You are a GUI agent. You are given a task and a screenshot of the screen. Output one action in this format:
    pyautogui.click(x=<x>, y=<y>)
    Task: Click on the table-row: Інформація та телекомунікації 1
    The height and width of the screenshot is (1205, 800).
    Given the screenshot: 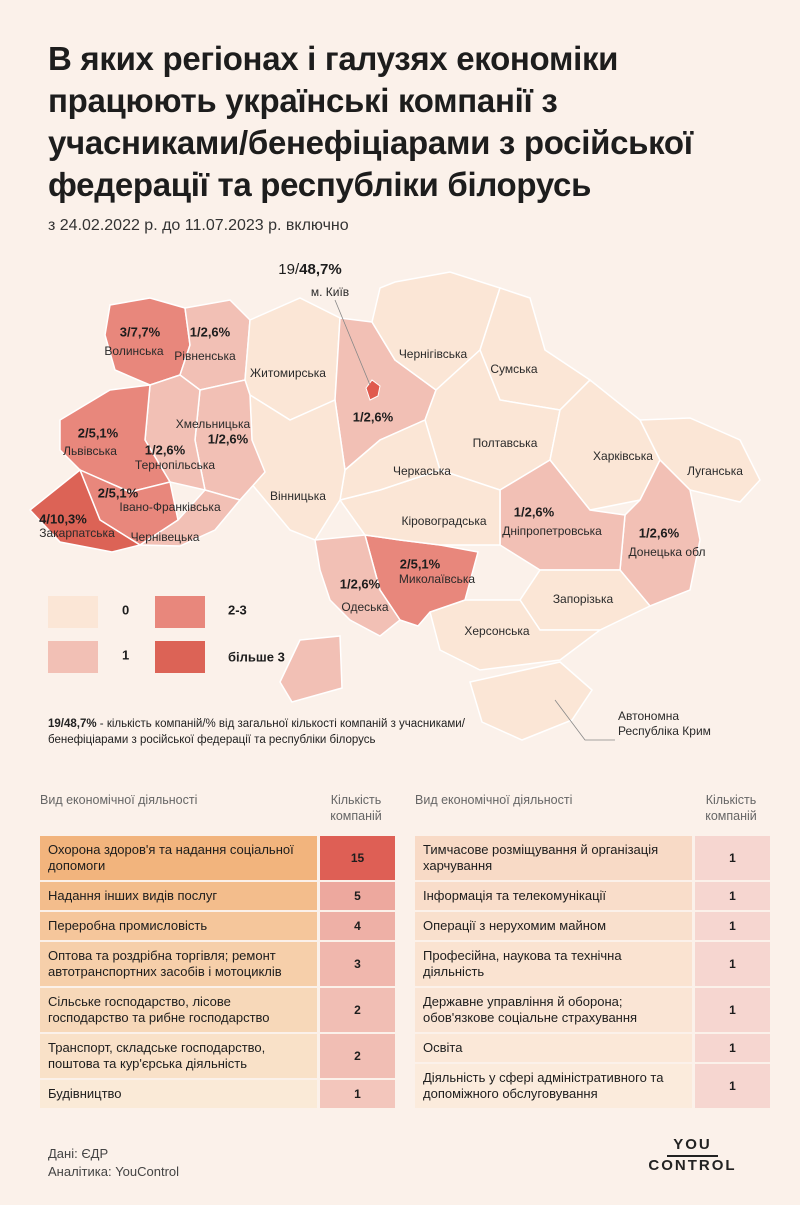 What is the action you would take?
    pyautogui.click(x=592, y=895)
    